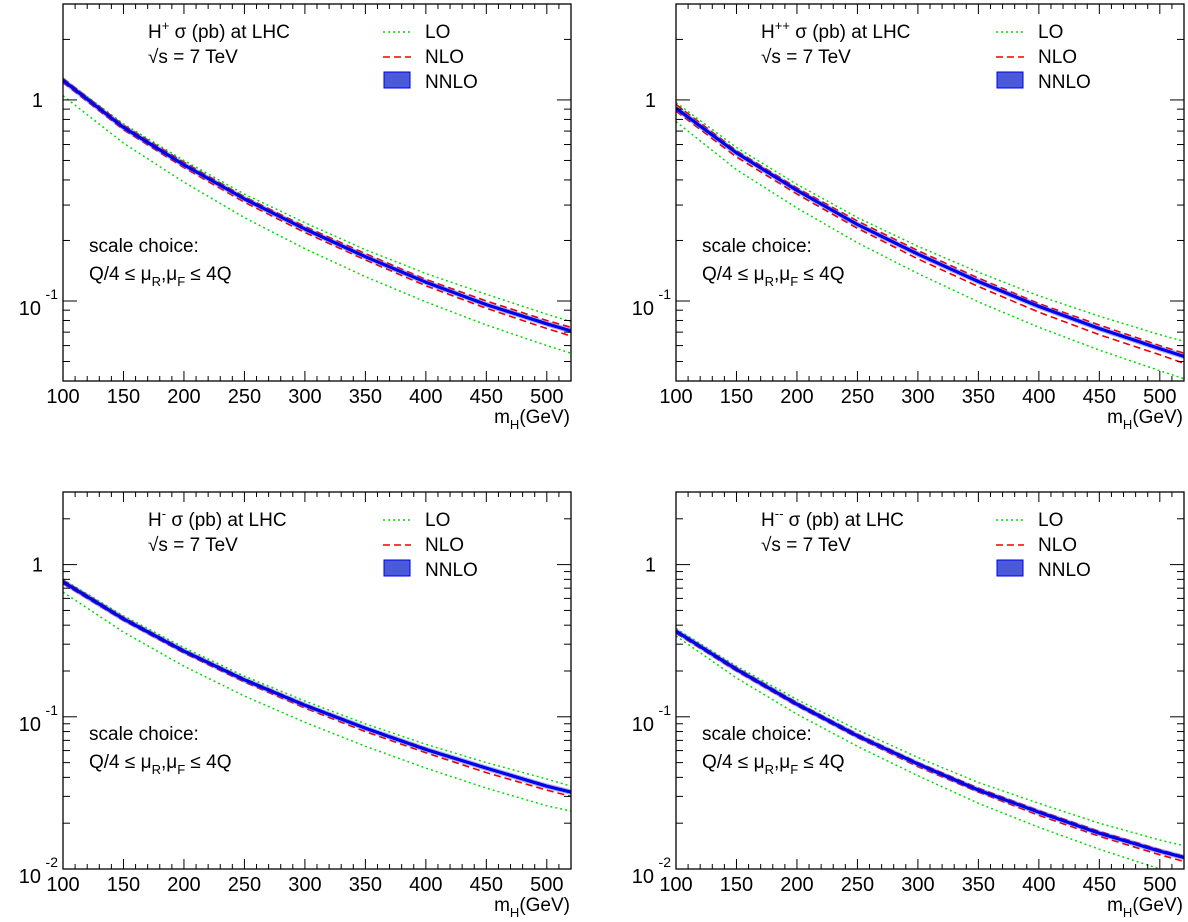 Image resolution: width=1188 pixels, height=922 pixels. Describe the element at coordinates (779, 513) in the screenshot. I see `title-charge: --` at that location.